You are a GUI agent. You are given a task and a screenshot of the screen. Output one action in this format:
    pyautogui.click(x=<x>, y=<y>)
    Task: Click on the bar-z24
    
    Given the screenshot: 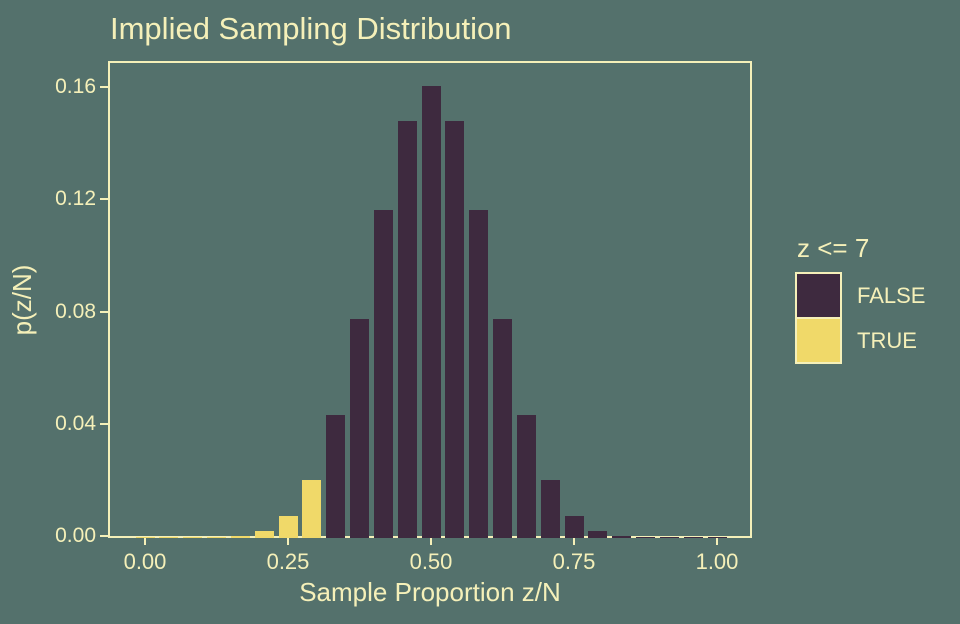 What is the action you would take?
    pyautogui.click(x=717, y=537)
    